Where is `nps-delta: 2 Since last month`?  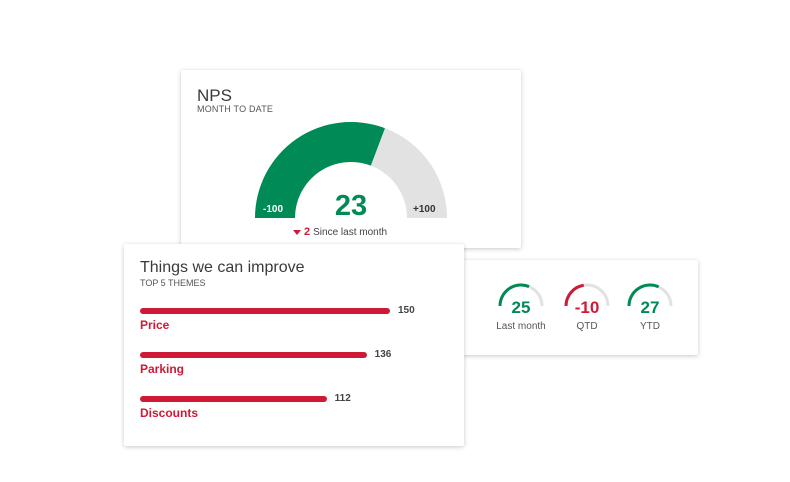 nps-delta: 2 Since last month is located at coordinates (340, 232).